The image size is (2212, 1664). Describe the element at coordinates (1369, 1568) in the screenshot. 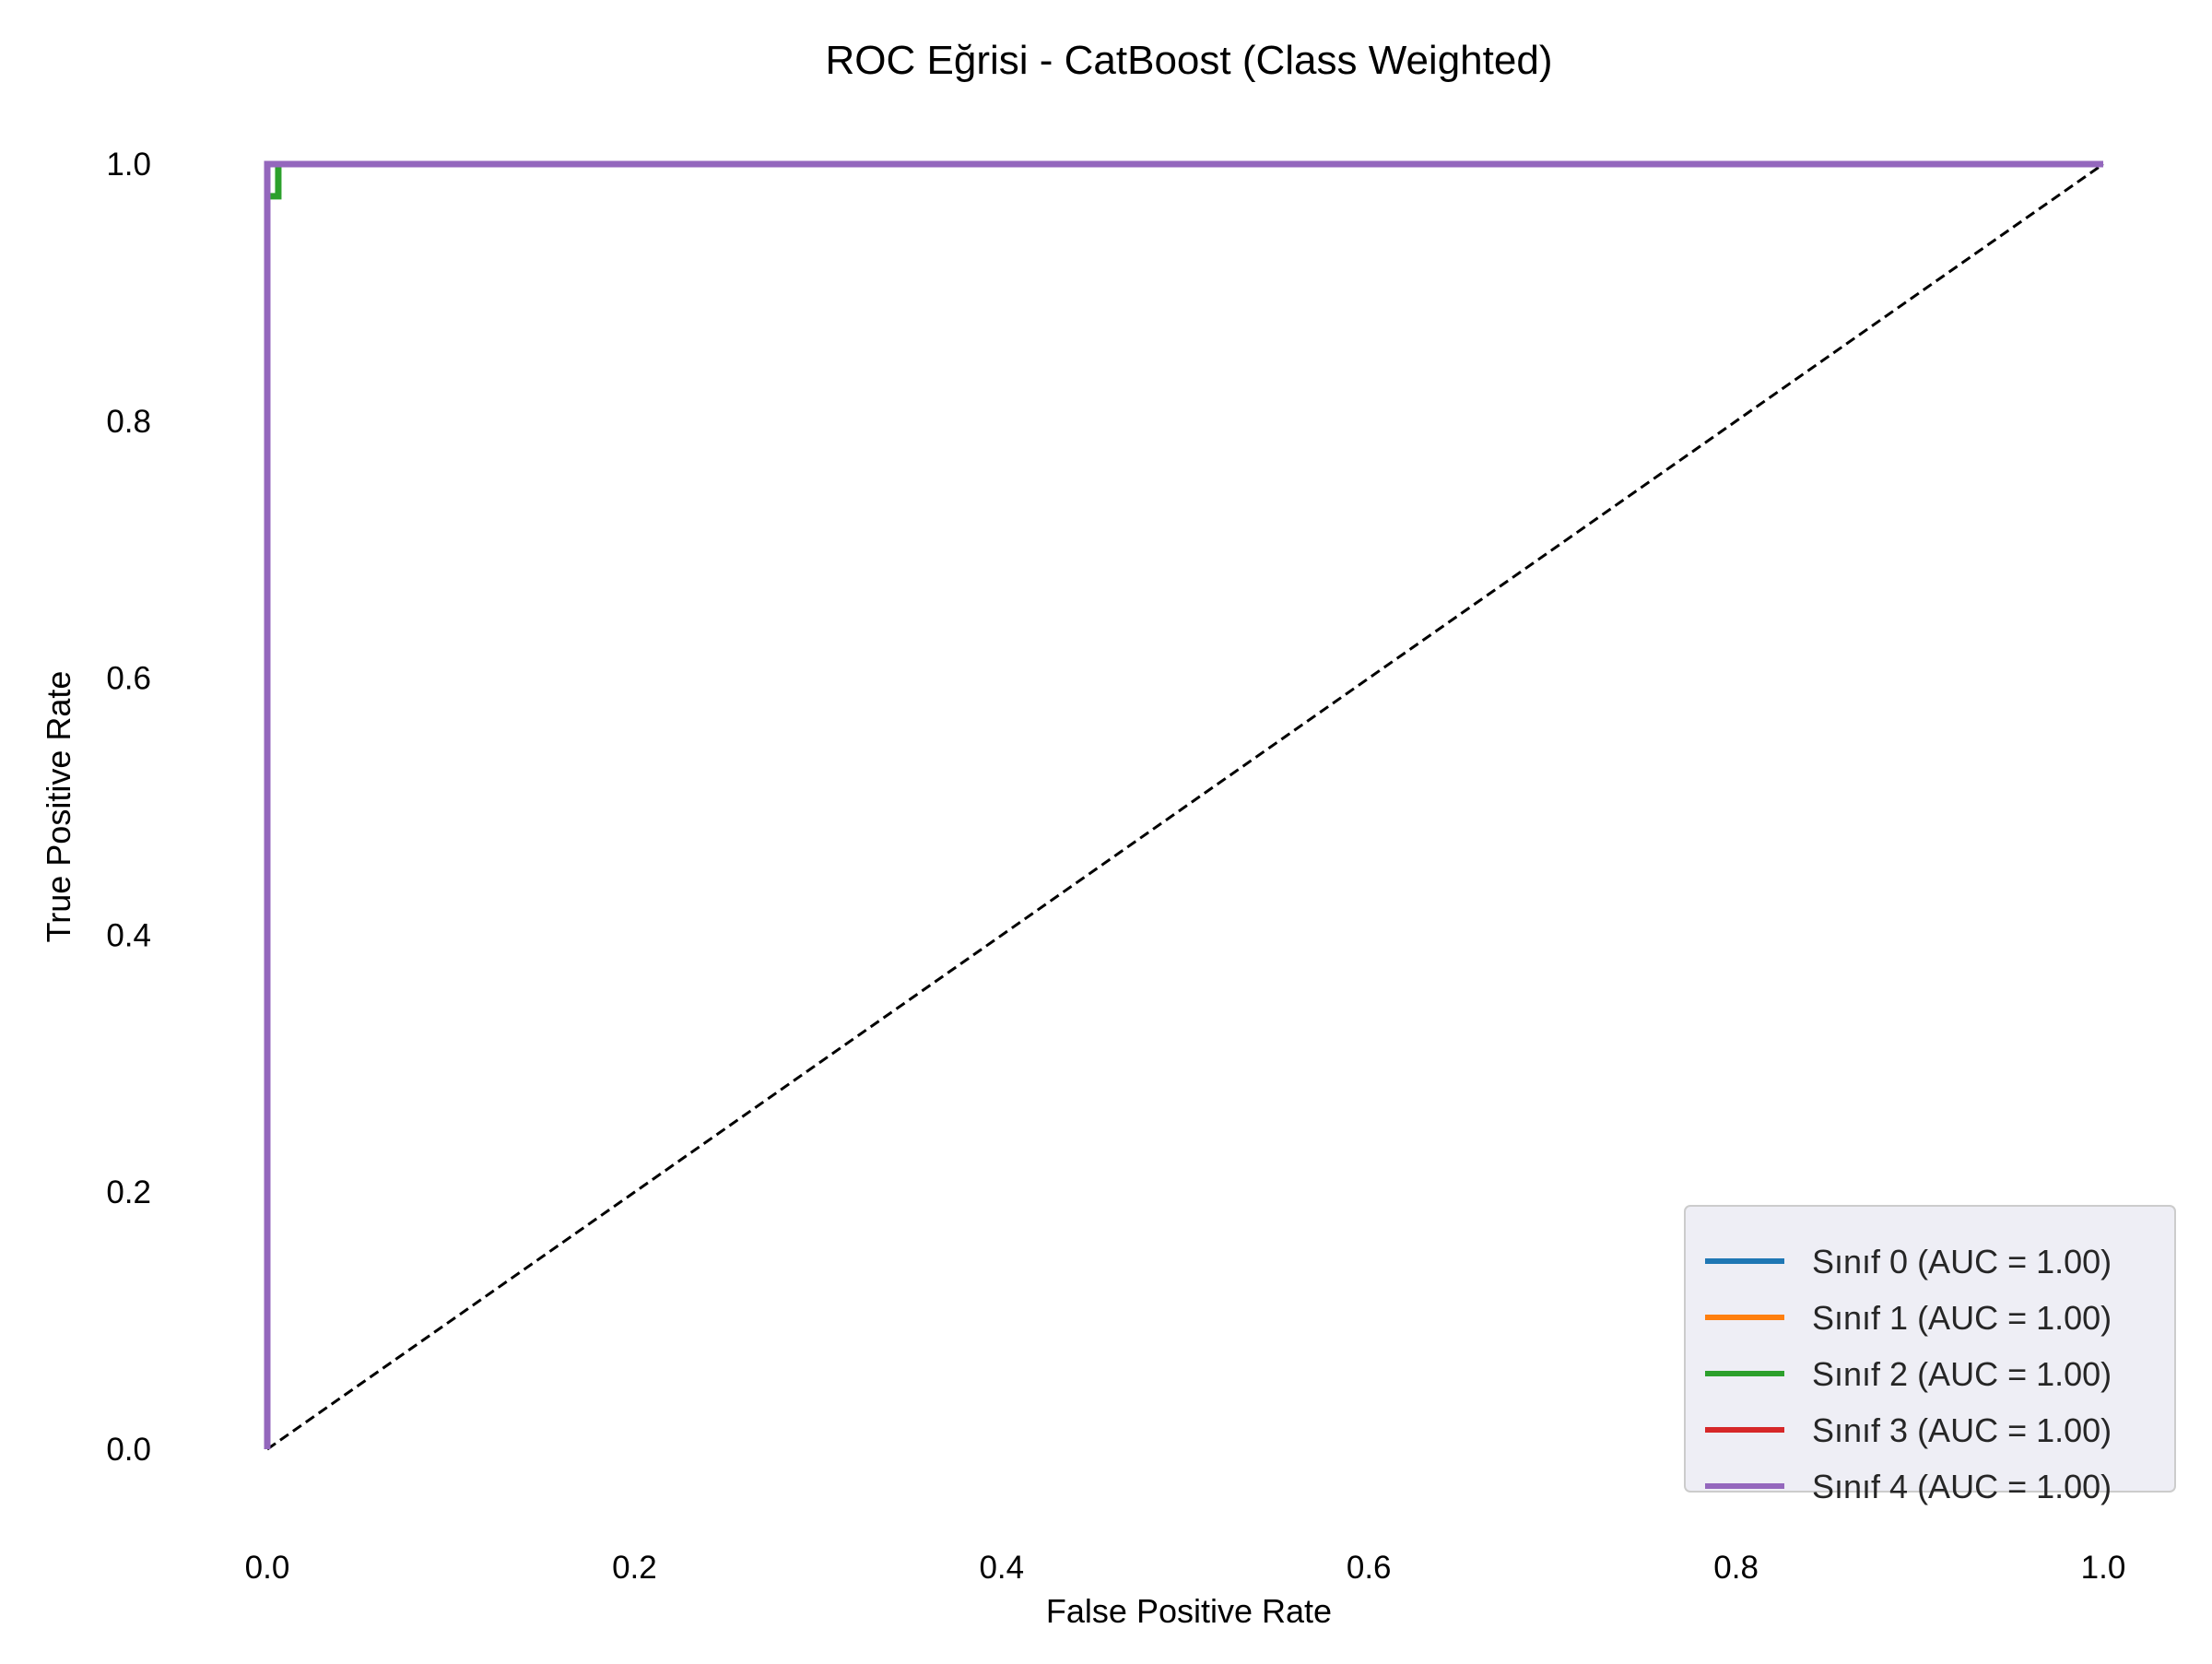

I see `x-tick-label: 0.6` at that location.